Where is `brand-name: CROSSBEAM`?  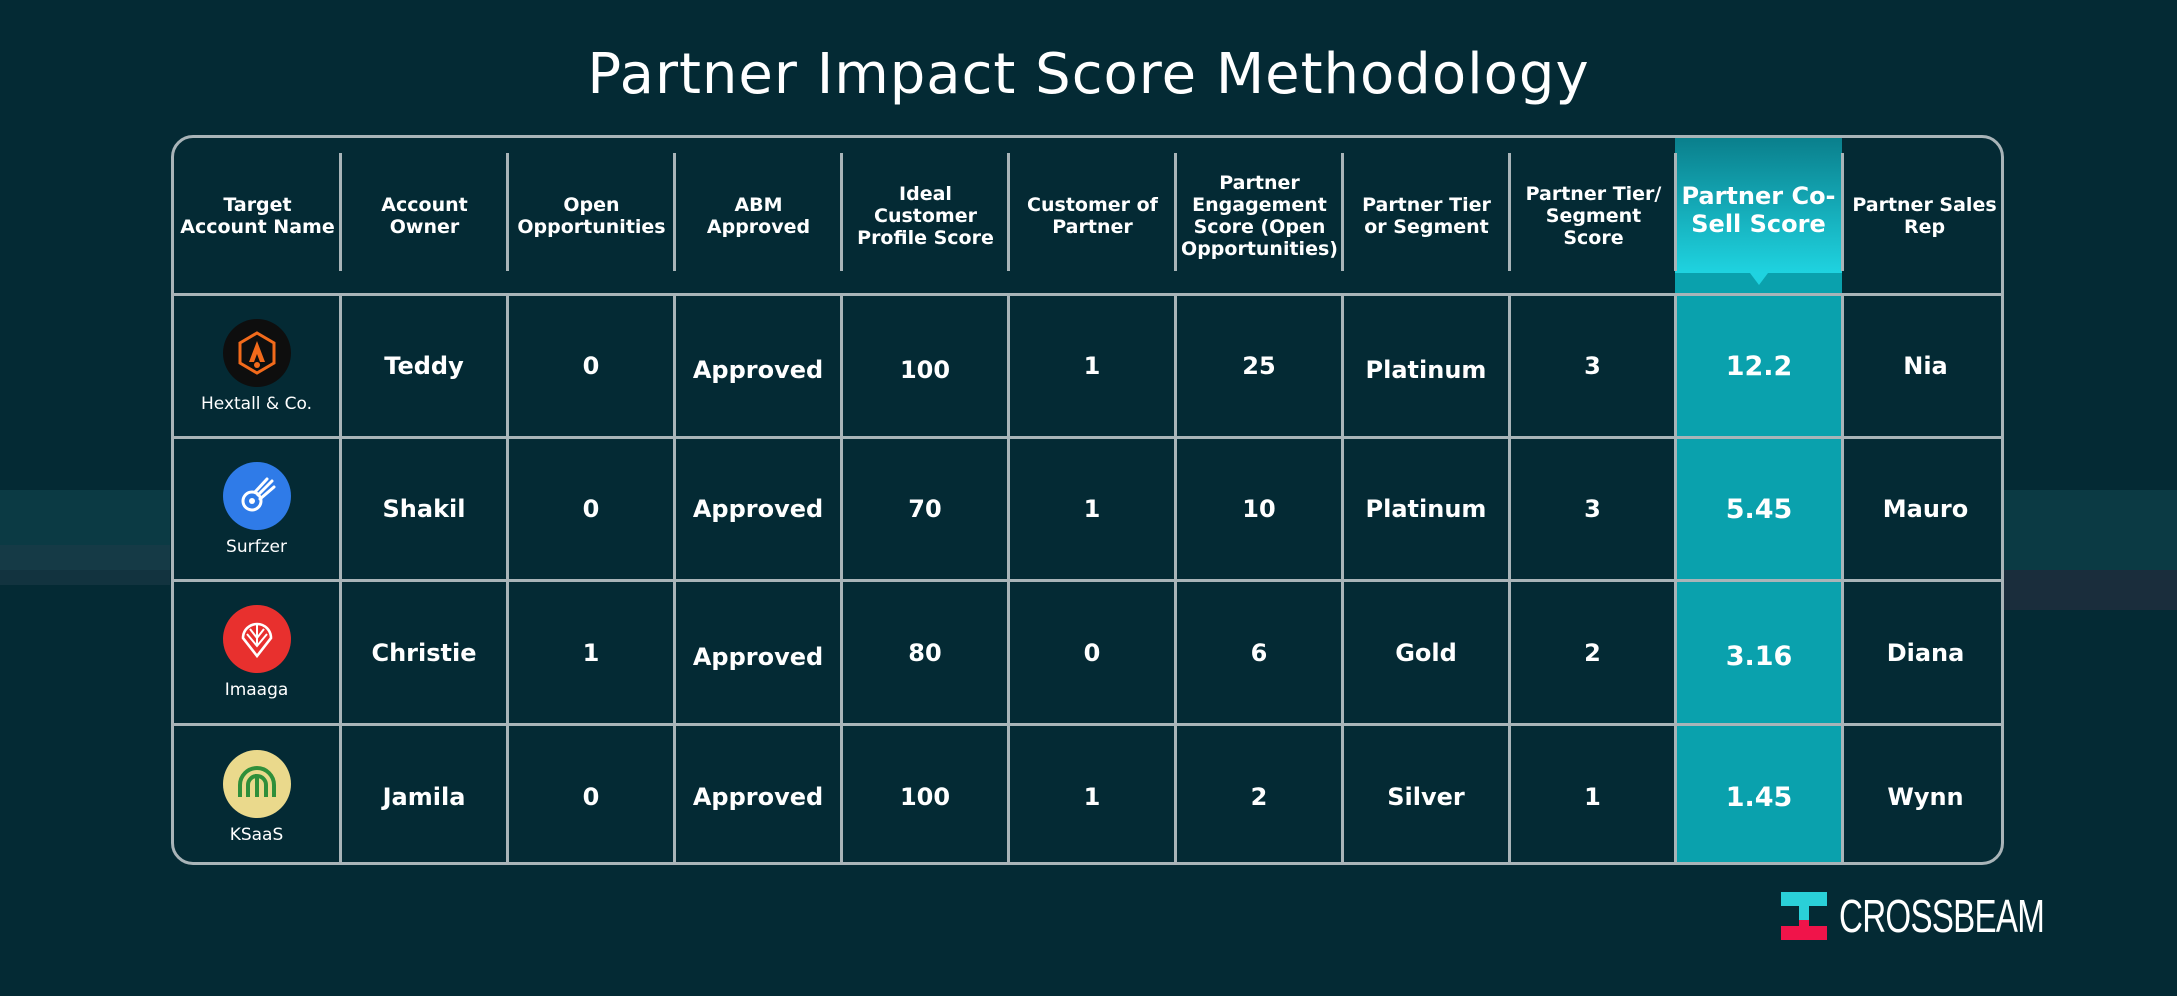 brand-name: CROSSBEAM is located at coordinates (1942, 916).